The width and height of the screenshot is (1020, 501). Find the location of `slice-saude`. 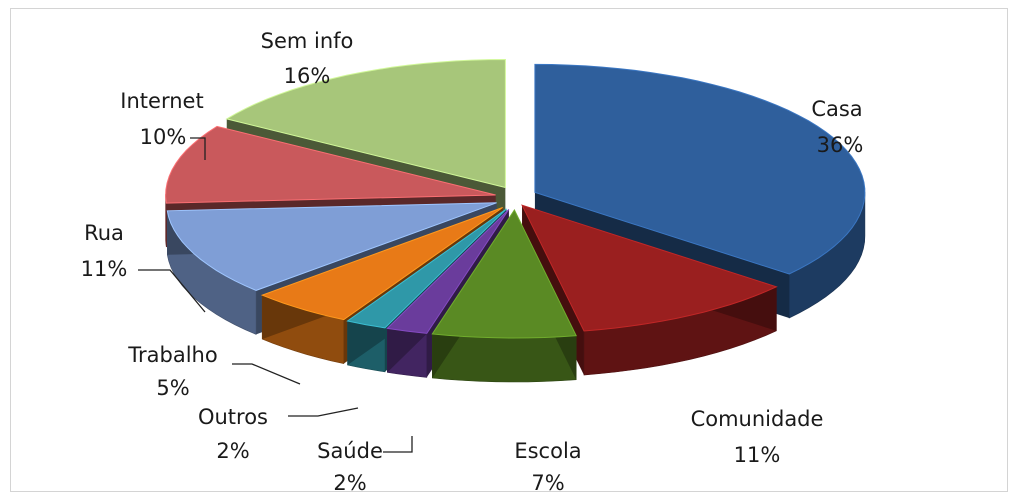

slice-saude is located at coordinates (448, 271).